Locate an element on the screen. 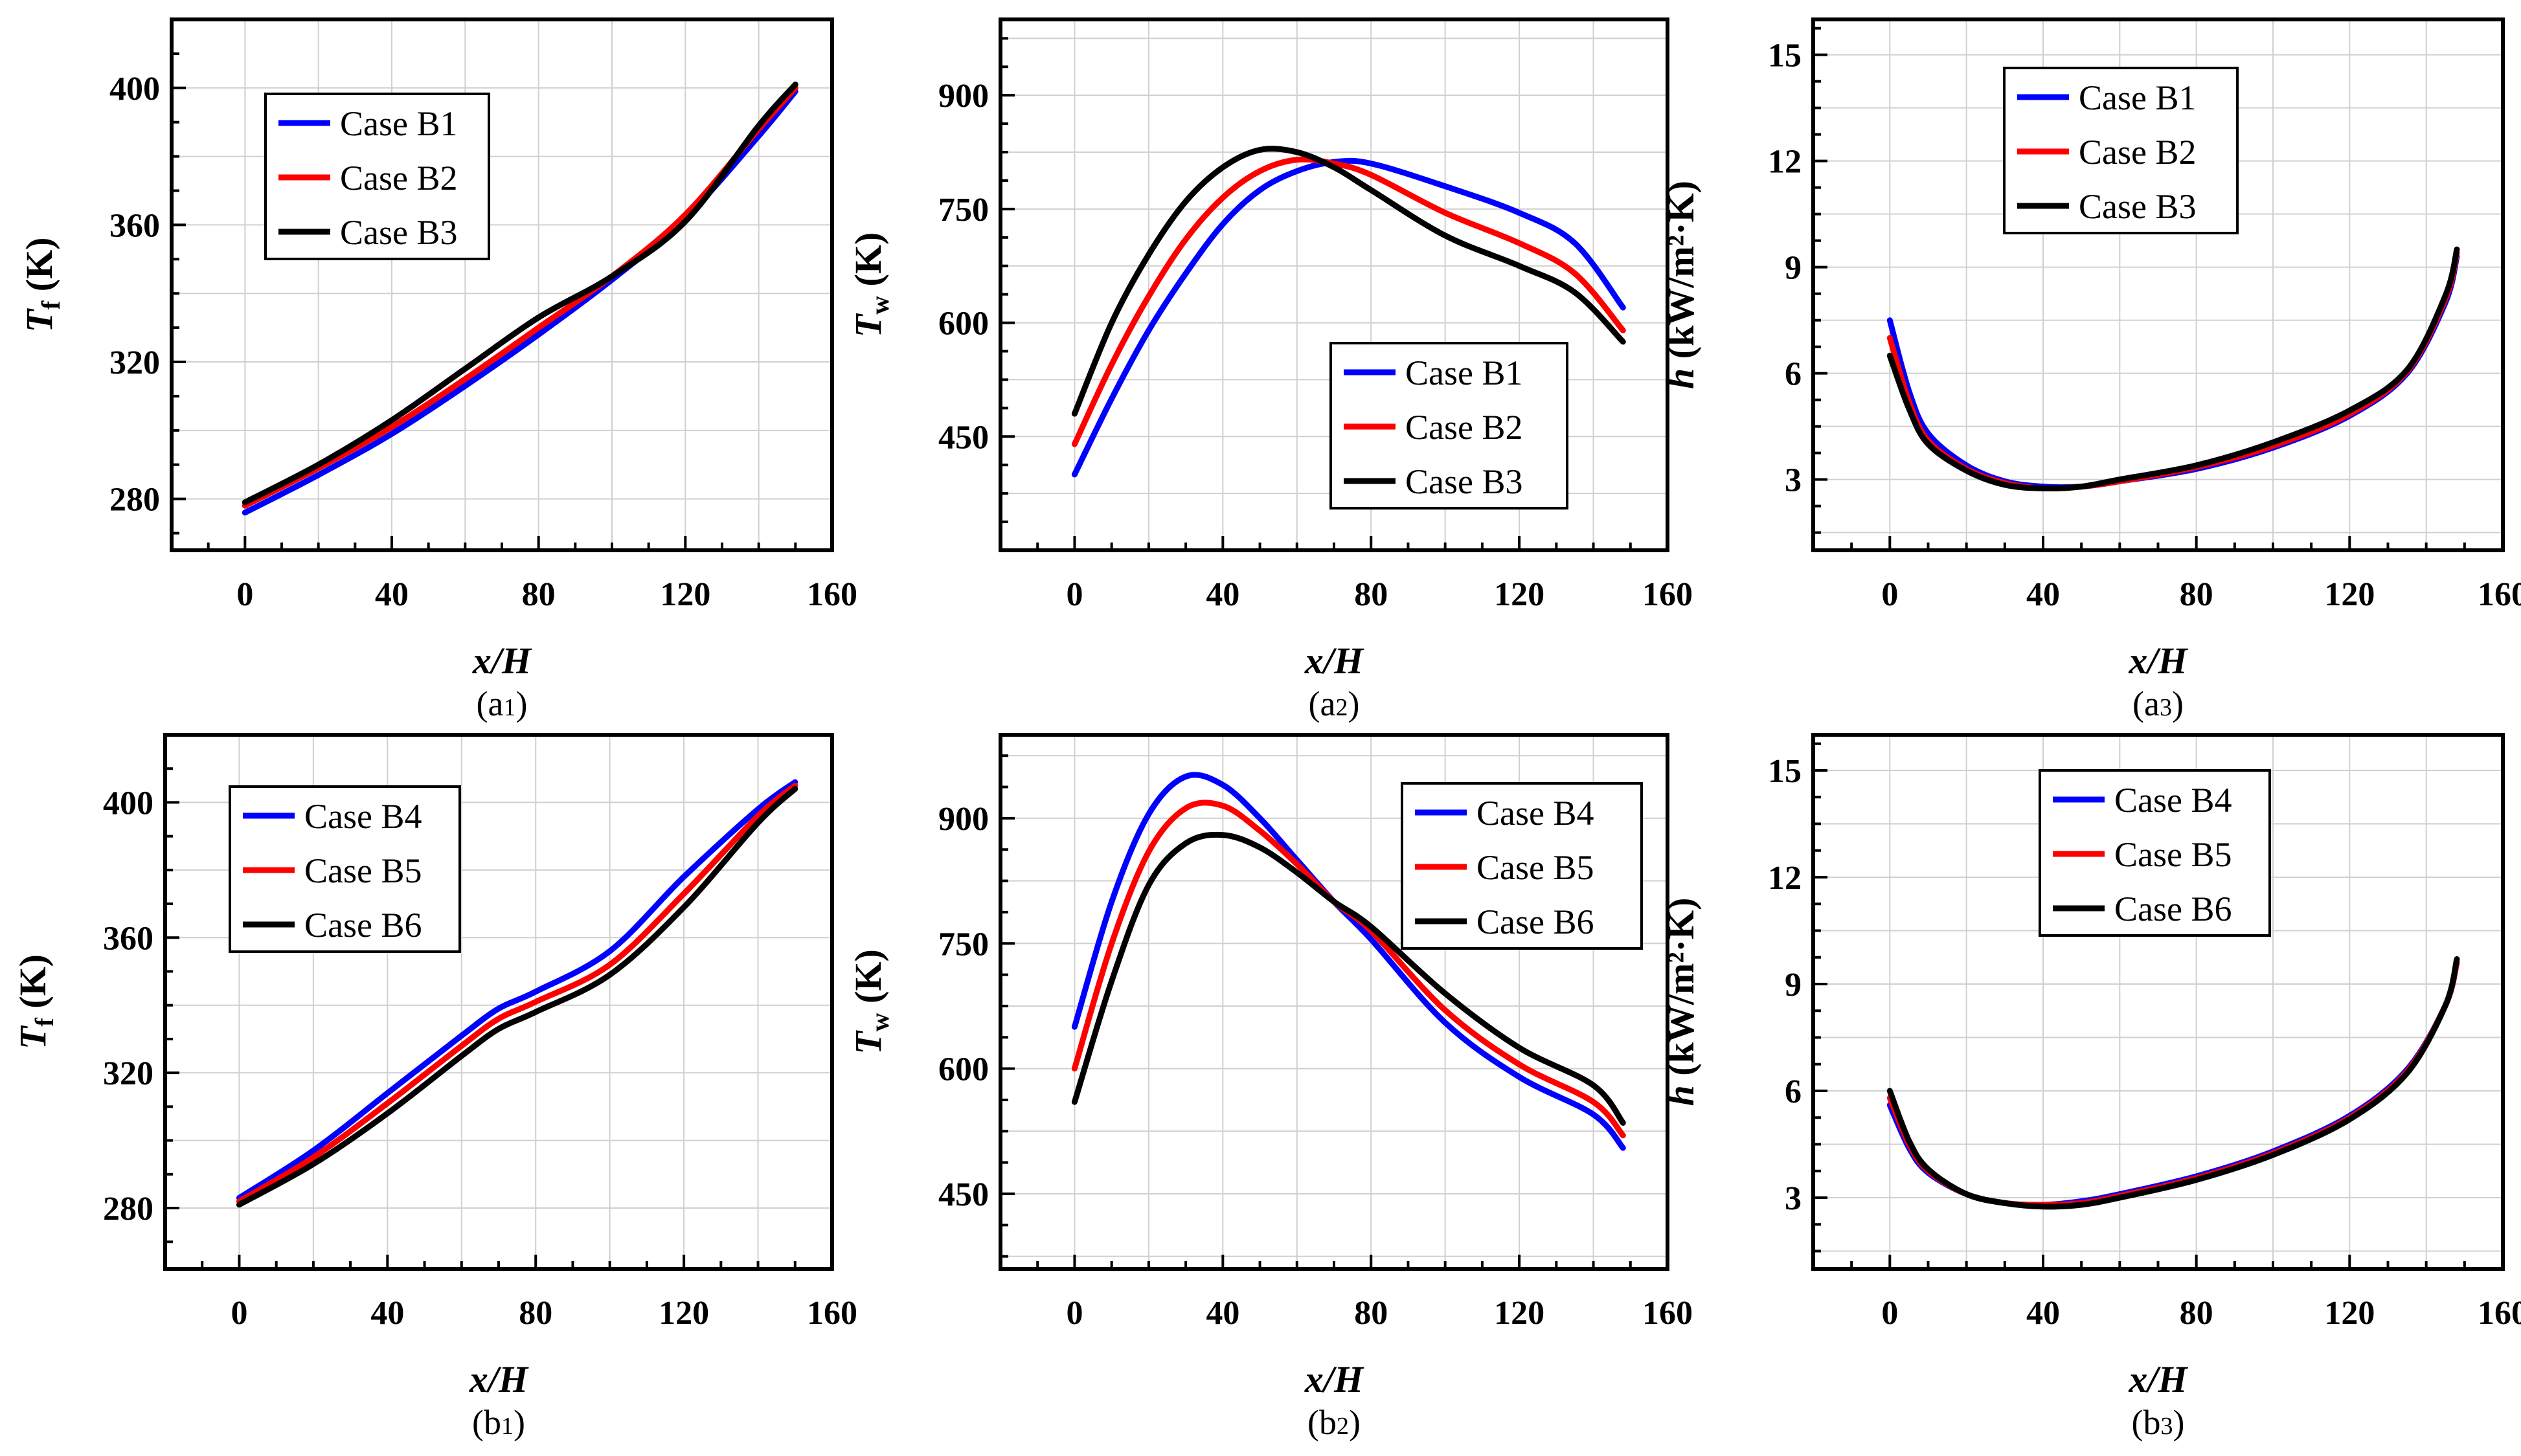 The image size is (2521, 1456). series-line-case-b6 is located at coordinates (517, 997).